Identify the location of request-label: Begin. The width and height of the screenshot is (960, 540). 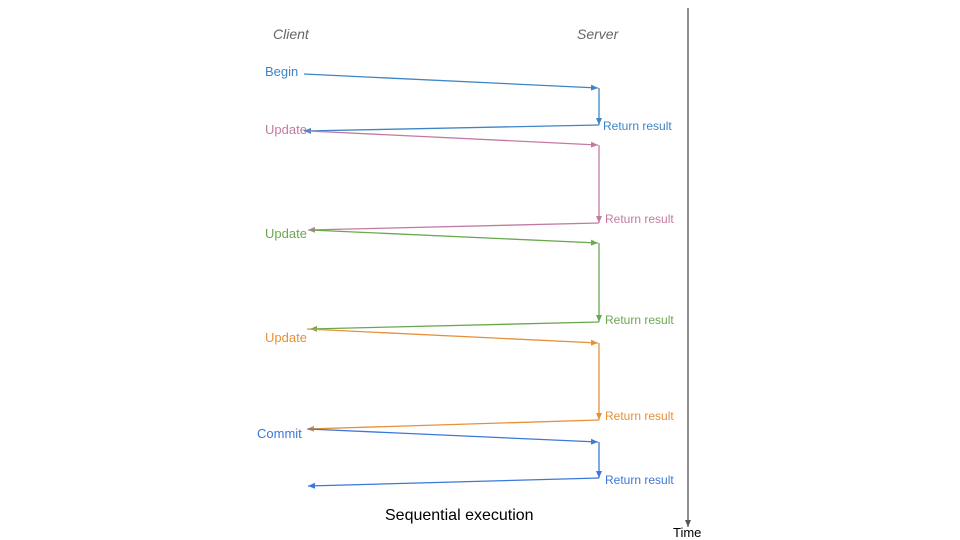
(282, 71).